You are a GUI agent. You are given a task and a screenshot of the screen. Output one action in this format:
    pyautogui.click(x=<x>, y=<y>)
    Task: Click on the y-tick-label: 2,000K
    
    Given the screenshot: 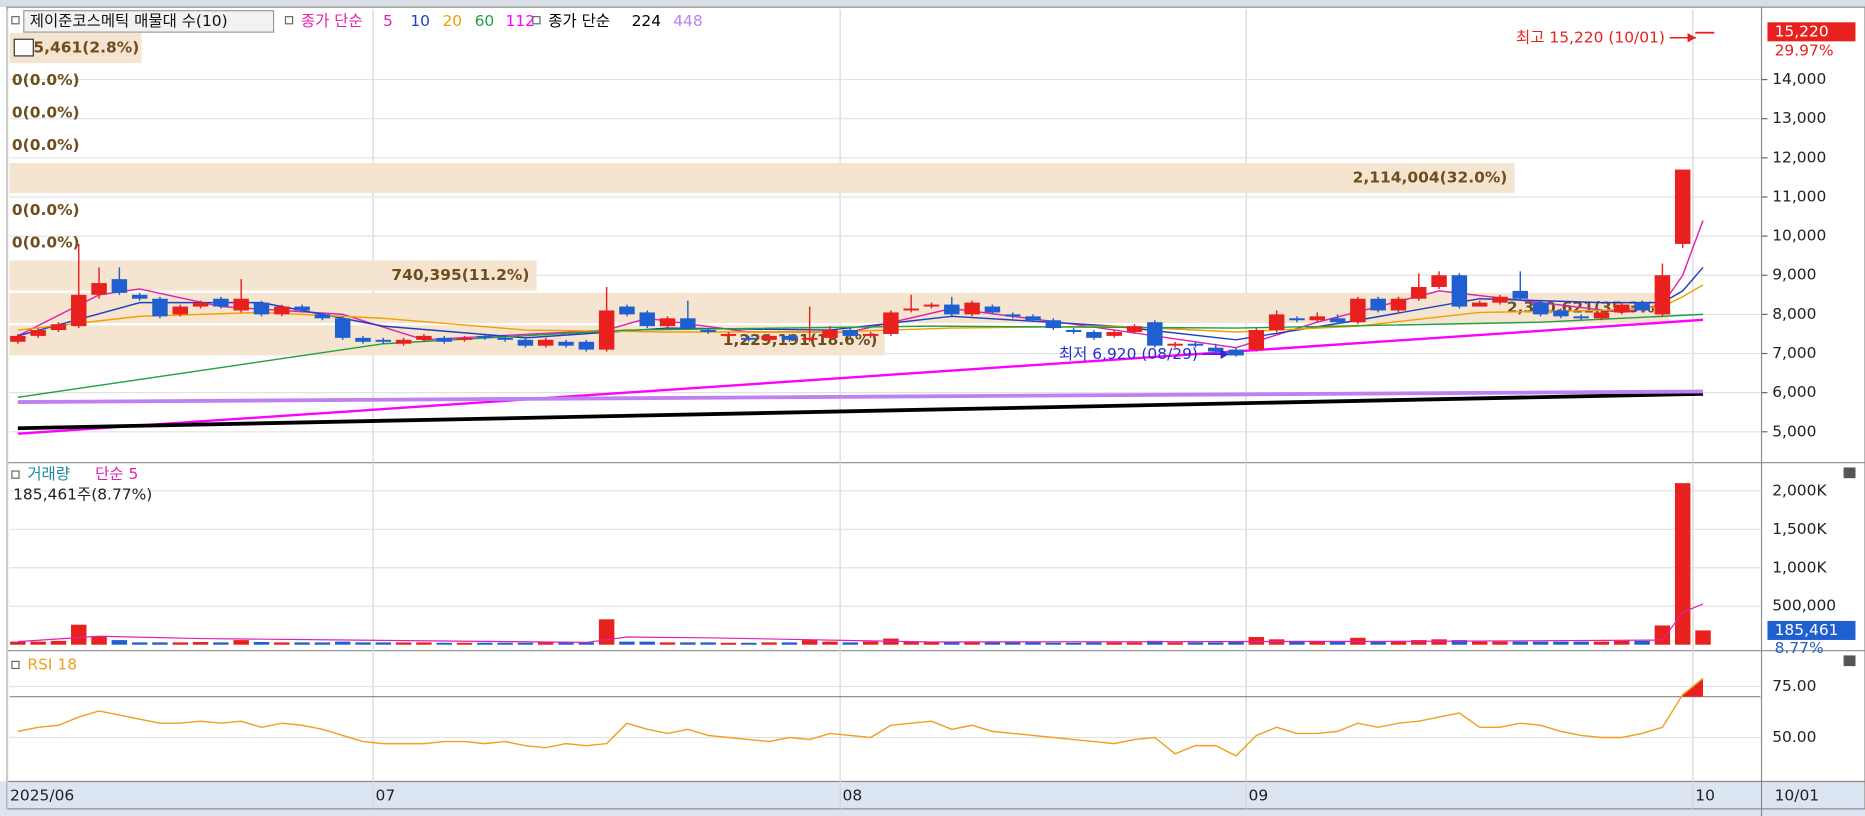 What is the action you would take?
    pyautogui.click(x=1799, y=490)
    